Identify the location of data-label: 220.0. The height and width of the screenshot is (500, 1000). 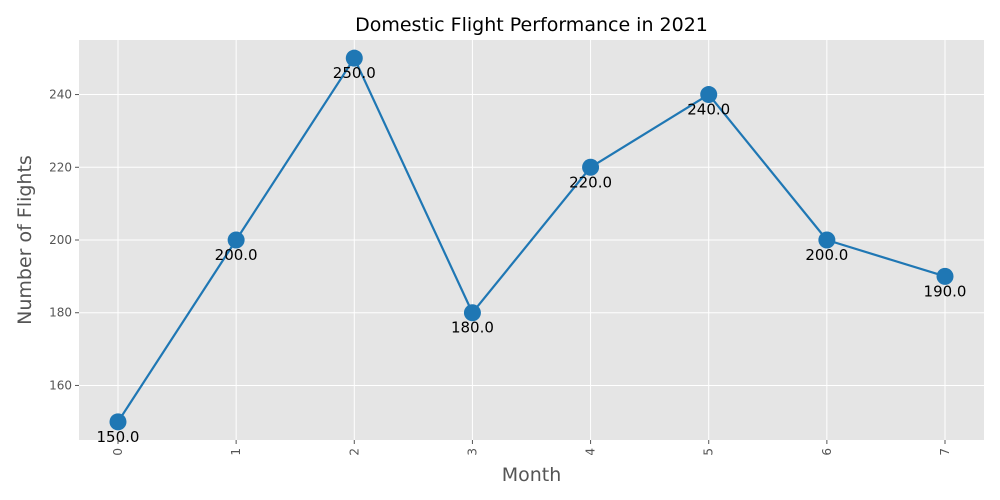
(590, 182).